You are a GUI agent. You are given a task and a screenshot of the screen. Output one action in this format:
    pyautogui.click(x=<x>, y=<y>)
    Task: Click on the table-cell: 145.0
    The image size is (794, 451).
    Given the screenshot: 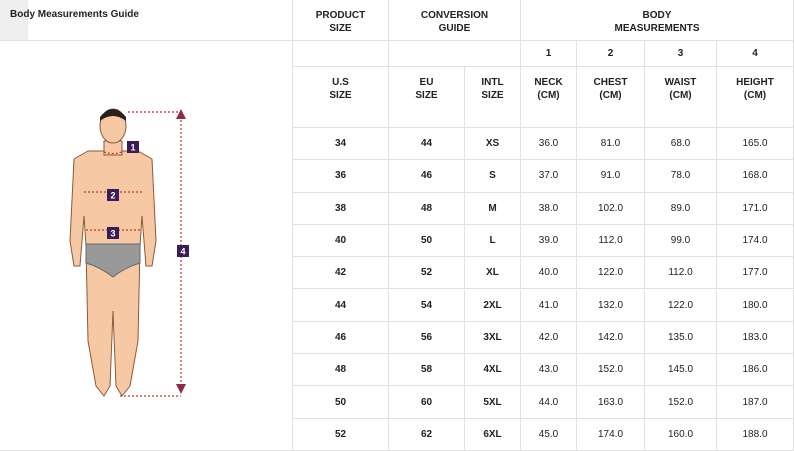 What is the action you would take?
    pyautogui.click(x=681, y=370)
    